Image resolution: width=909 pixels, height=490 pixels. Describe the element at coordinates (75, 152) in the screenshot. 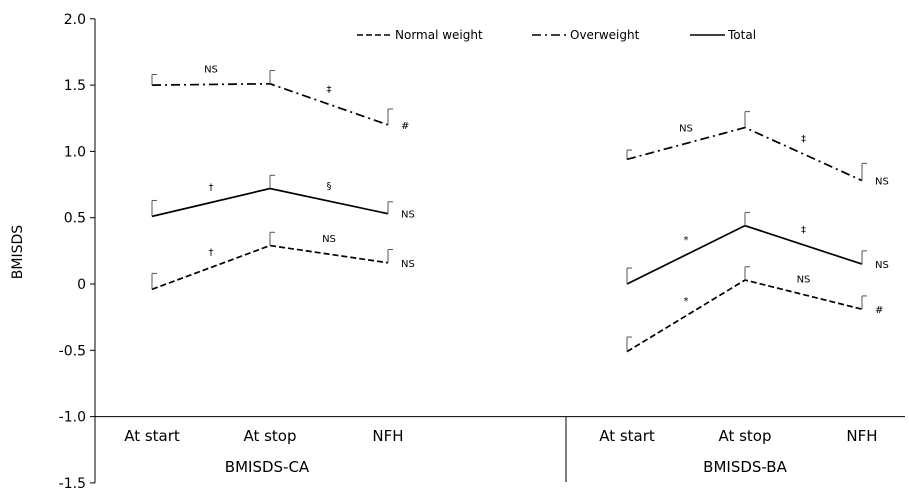

I see `y-tick-label: 1.0` at that location.